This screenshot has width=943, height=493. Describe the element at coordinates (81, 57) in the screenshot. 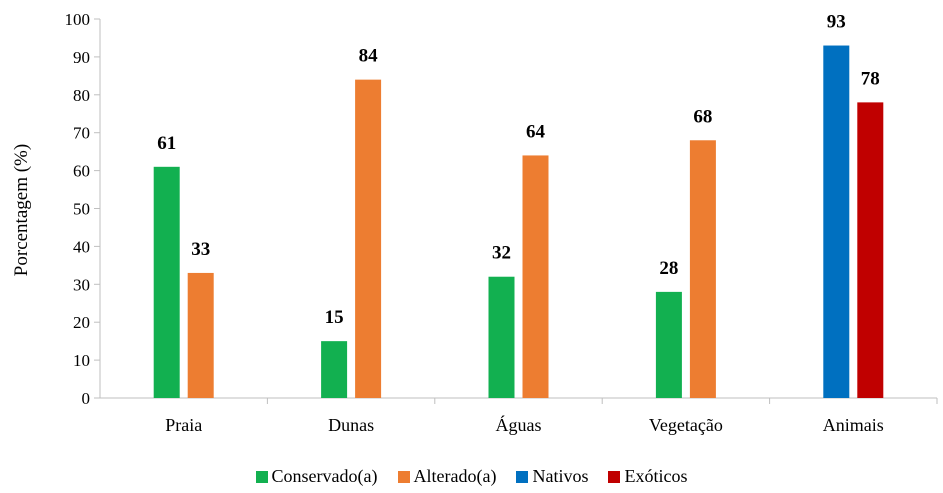

I see `y-tick-label: 90` at that location.